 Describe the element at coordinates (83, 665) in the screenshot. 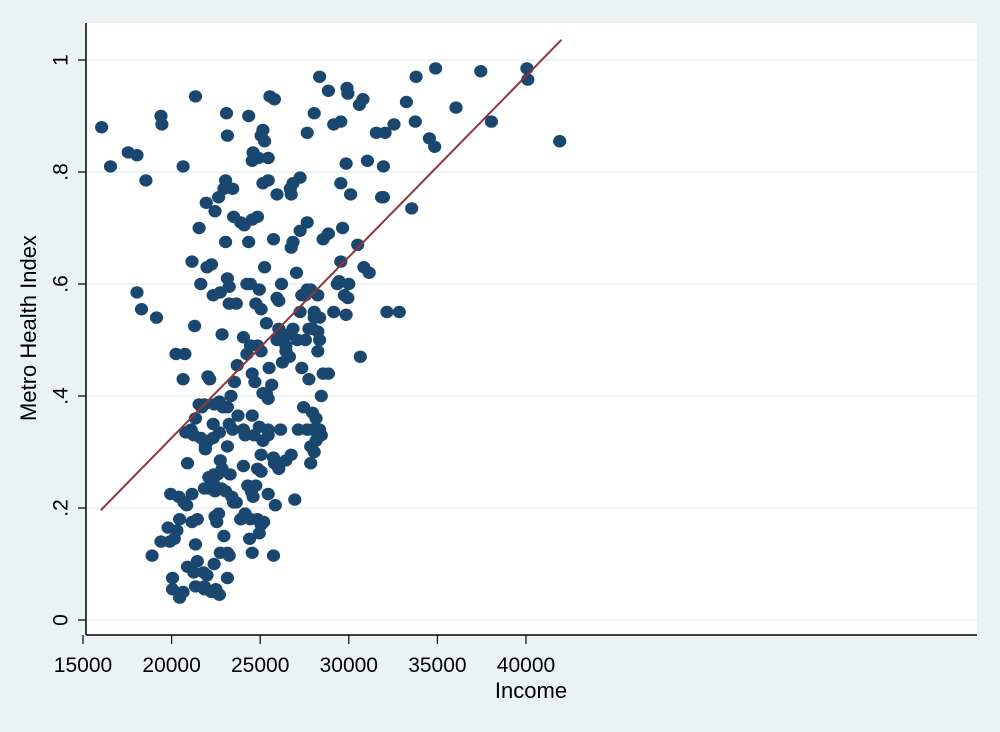

I see `x-tick-label: 15000` at that location.